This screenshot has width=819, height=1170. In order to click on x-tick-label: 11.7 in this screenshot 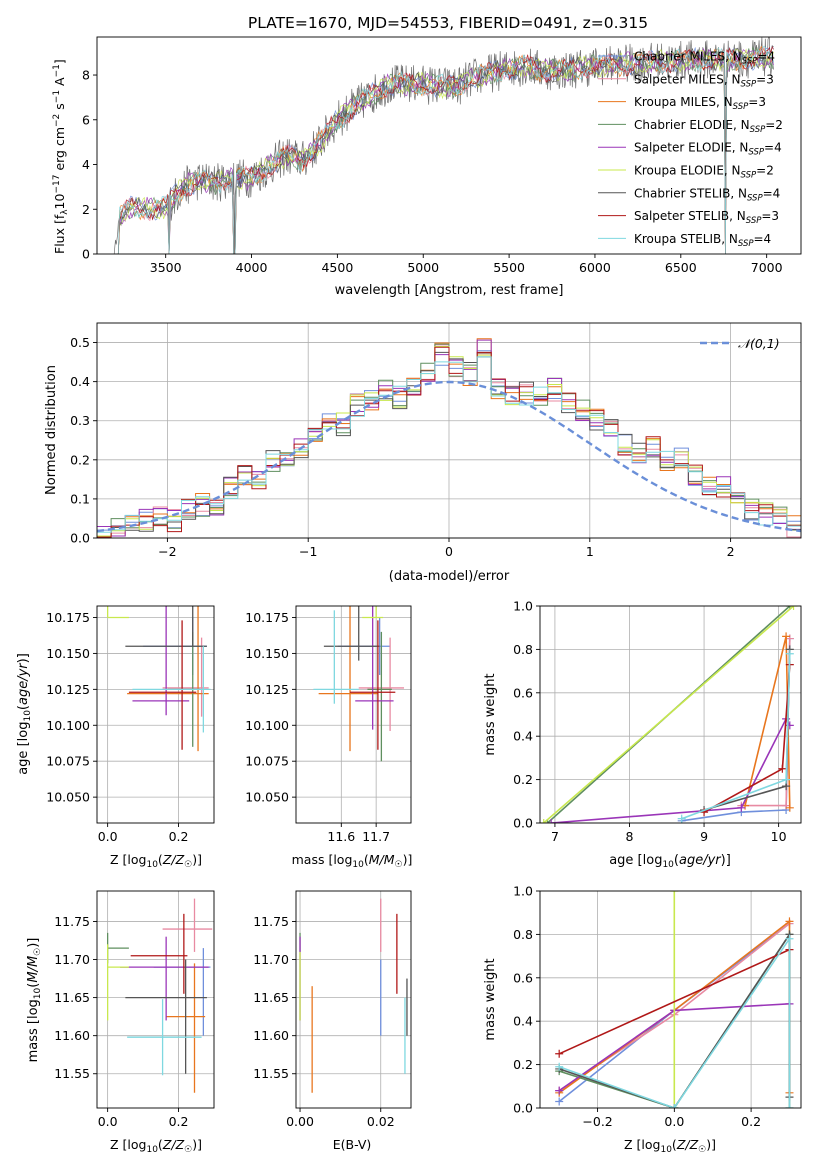, I will do `click(376, 836)`.